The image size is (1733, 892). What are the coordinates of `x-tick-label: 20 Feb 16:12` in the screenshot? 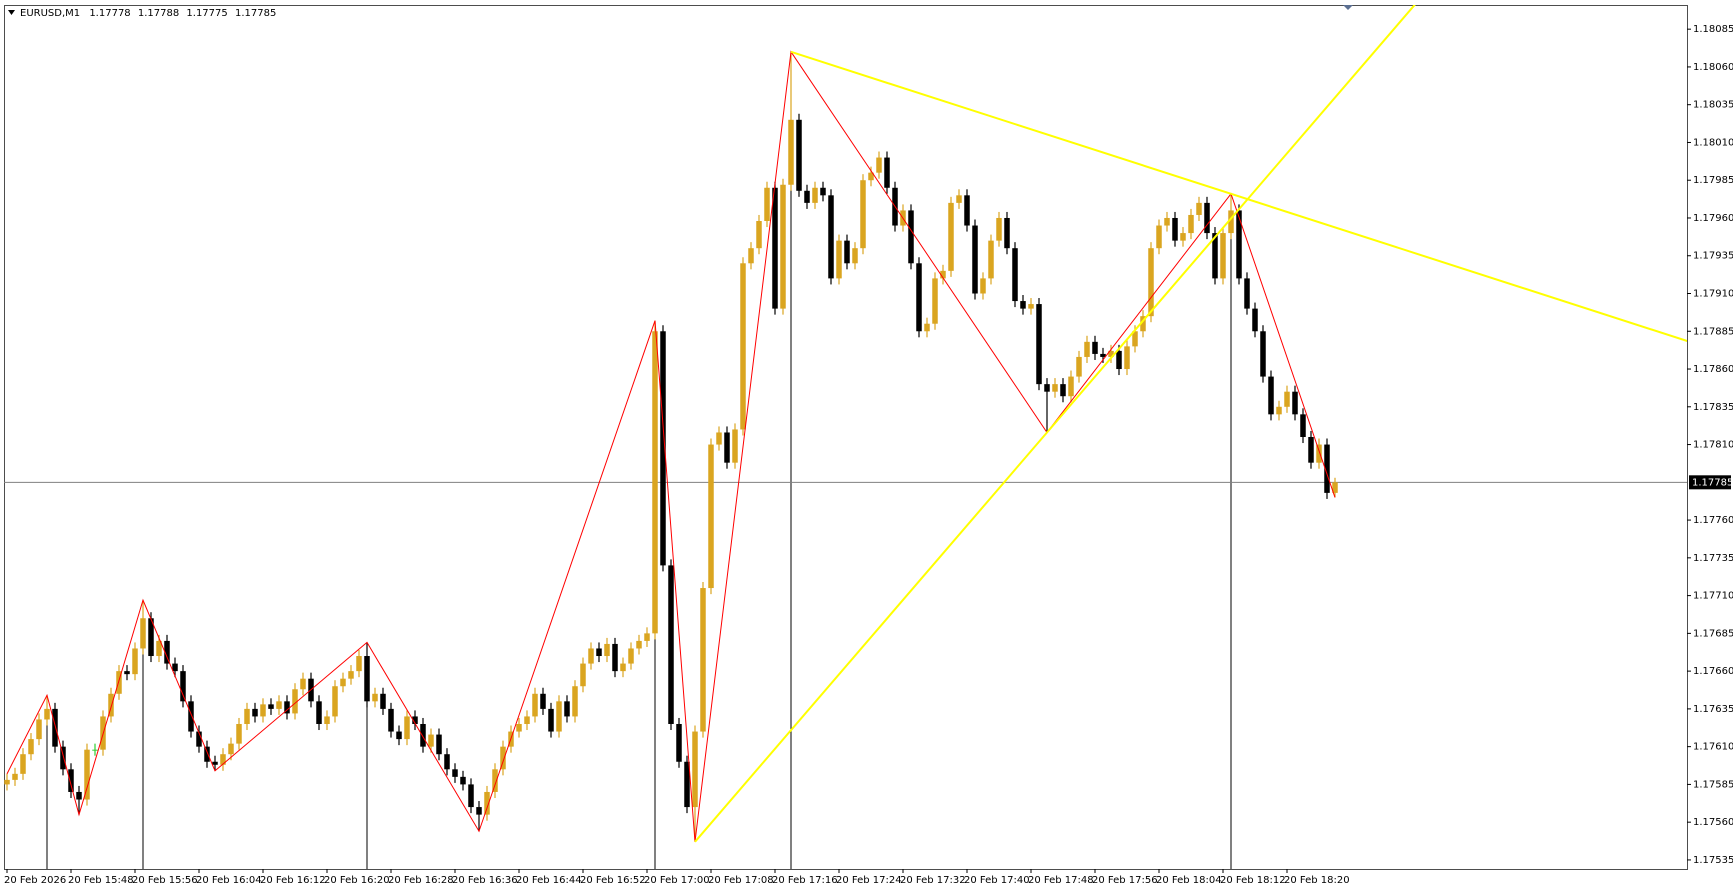 It's located at (293, 880).